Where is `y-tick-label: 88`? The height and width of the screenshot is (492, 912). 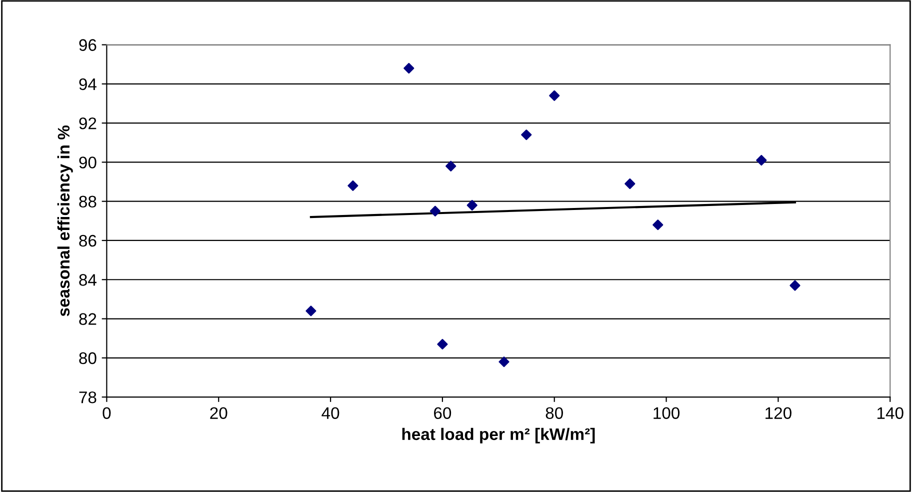 y-tick-label: 88 is located at coordinates (87, 202).